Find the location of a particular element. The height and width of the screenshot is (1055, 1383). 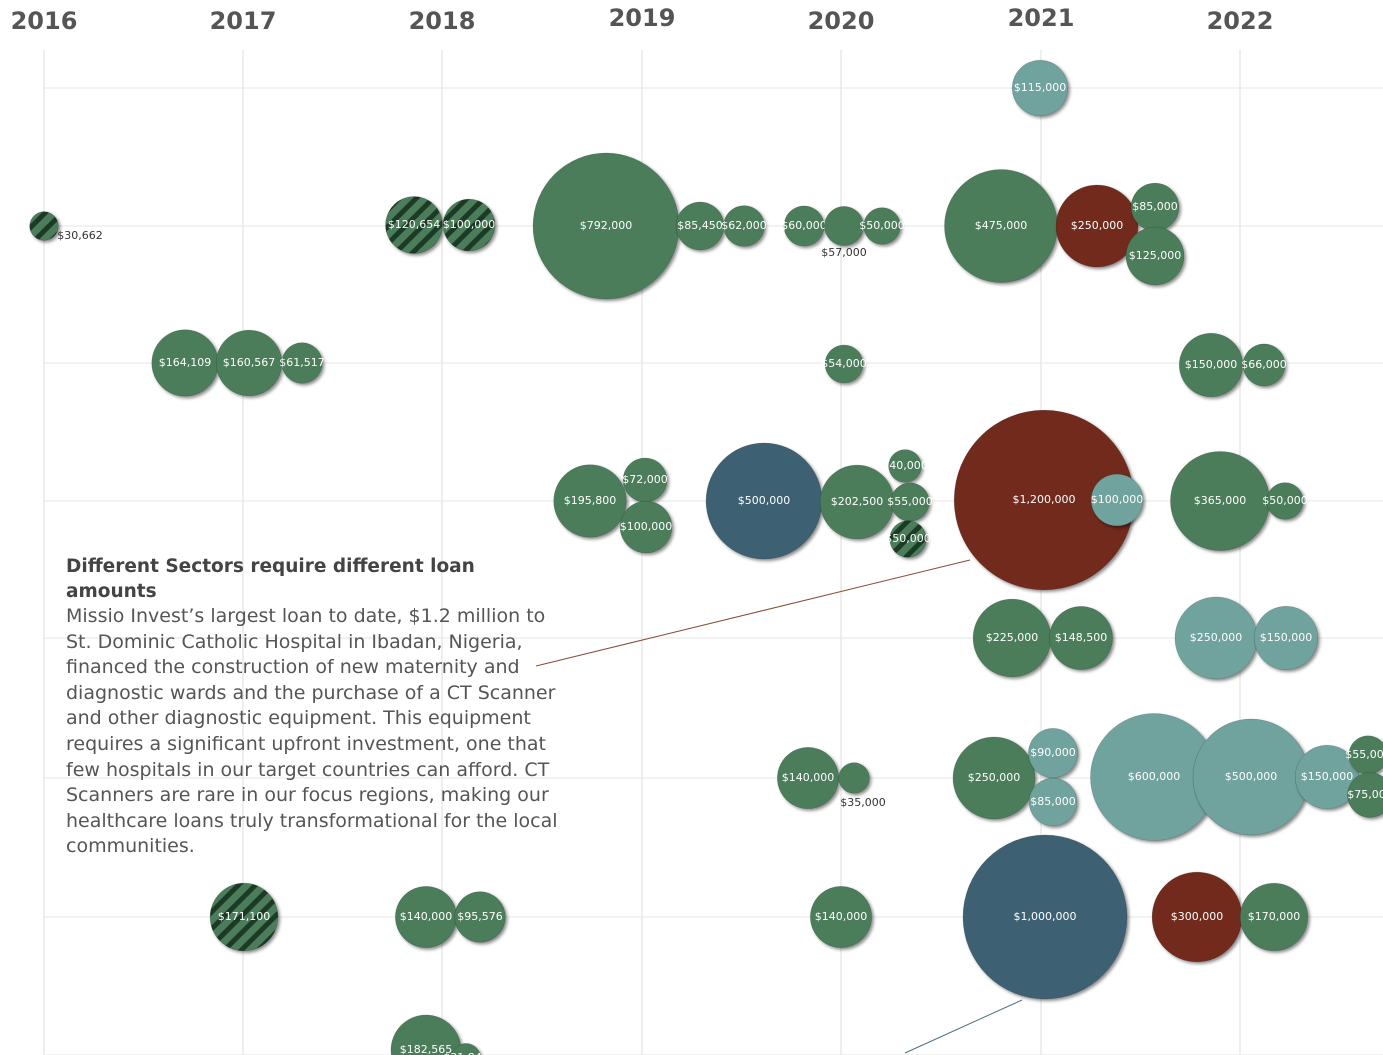

bubble-label: $1,200,000 is located at coordinates (1044, 499).